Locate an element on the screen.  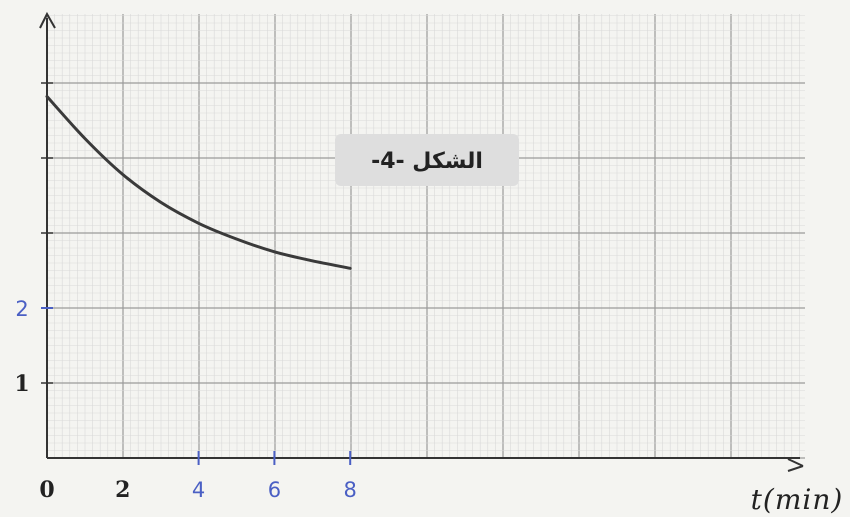
y-tick-label: 1 is located at coordinates (21, 384).